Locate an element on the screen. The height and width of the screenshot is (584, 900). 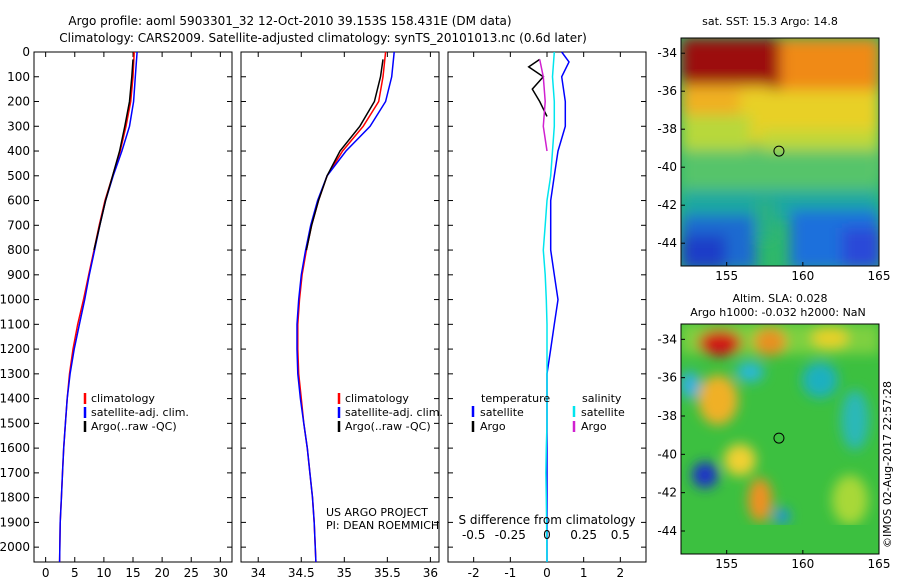
legend-temp-argo-label: Argo is located at coordinates (493, 426).